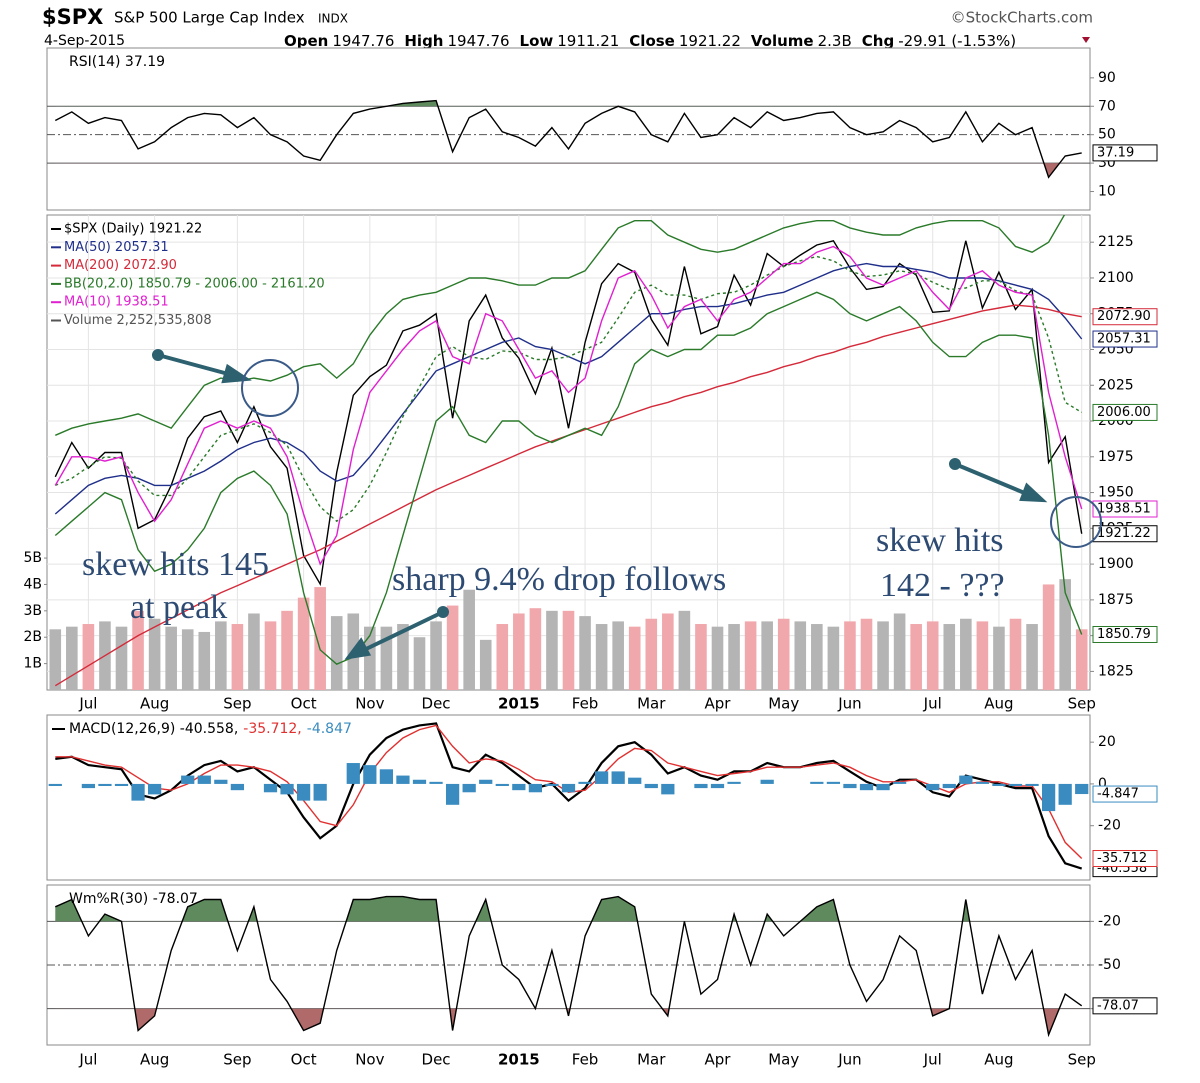  I want to click on value-tag-label: 2006.00, so click(1124, 412).